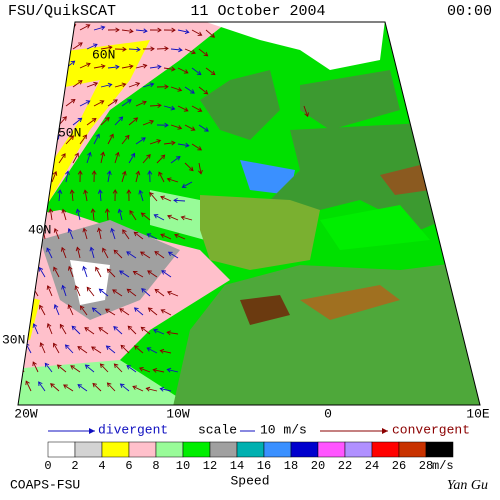 This screenshot has width=500, height=500. What do you see at coordinates (90, 282) in the screenshot?
I see `ocean-band` at bounding box center [90, 282].